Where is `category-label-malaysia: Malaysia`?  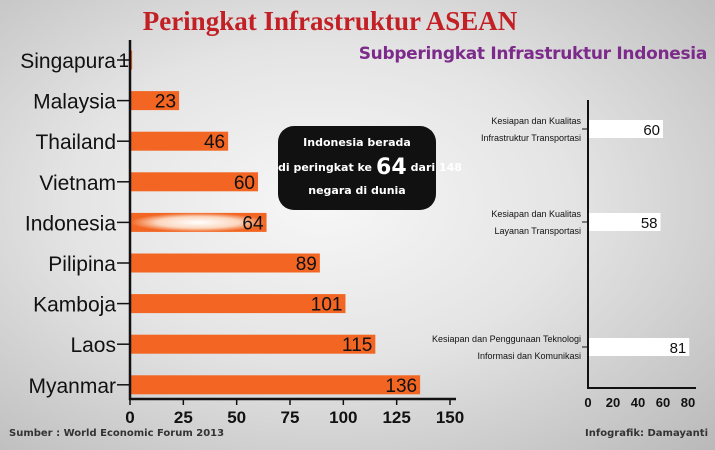
category-label-malaysia: Malaysia is located at coordinates (74, 102).